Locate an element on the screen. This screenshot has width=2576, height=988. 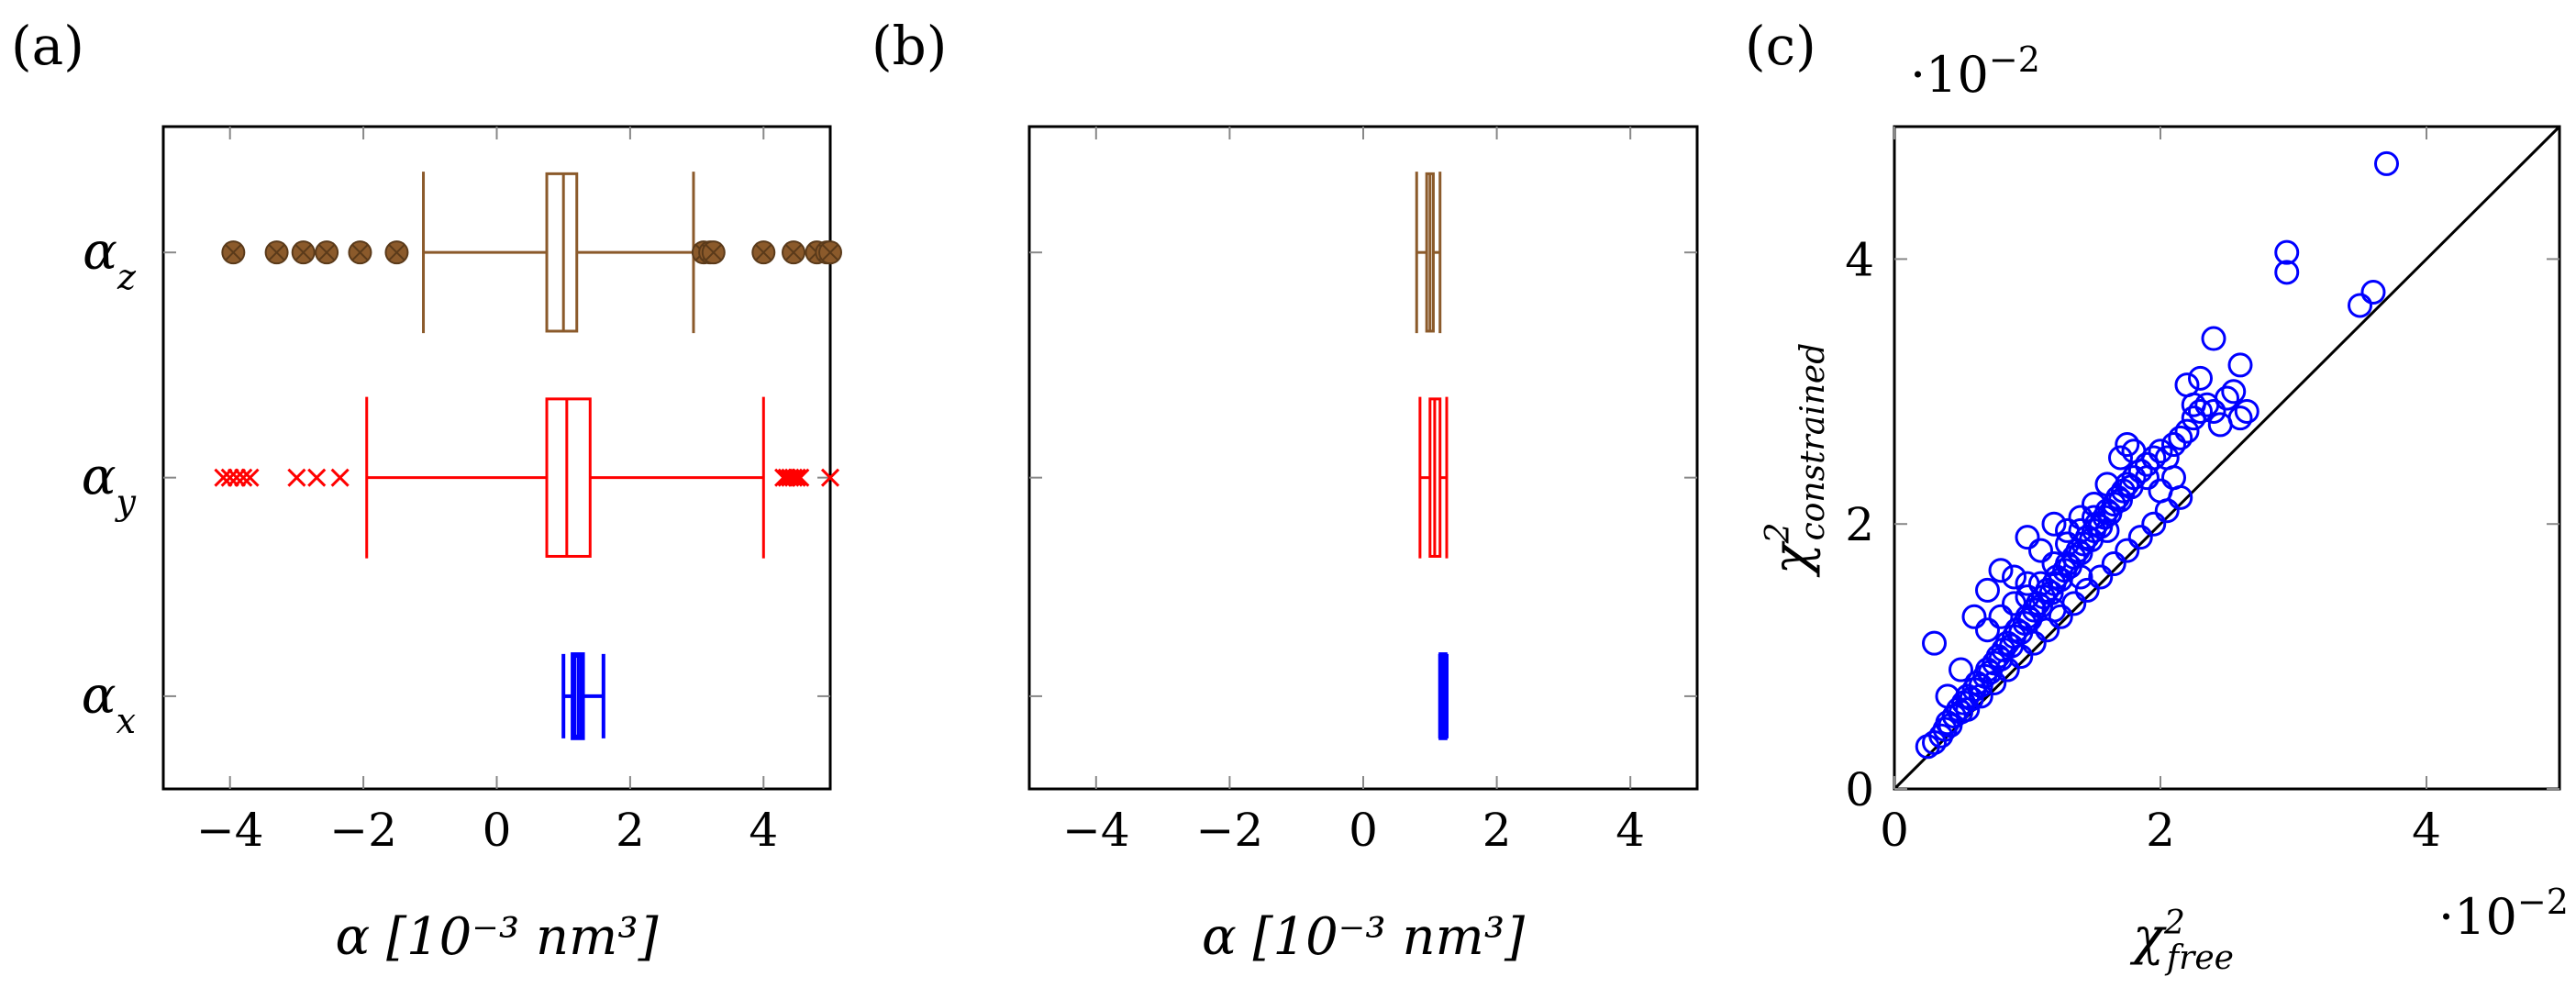
y-scale-factor: ·10−2 is located at coordinates (1975, 71).